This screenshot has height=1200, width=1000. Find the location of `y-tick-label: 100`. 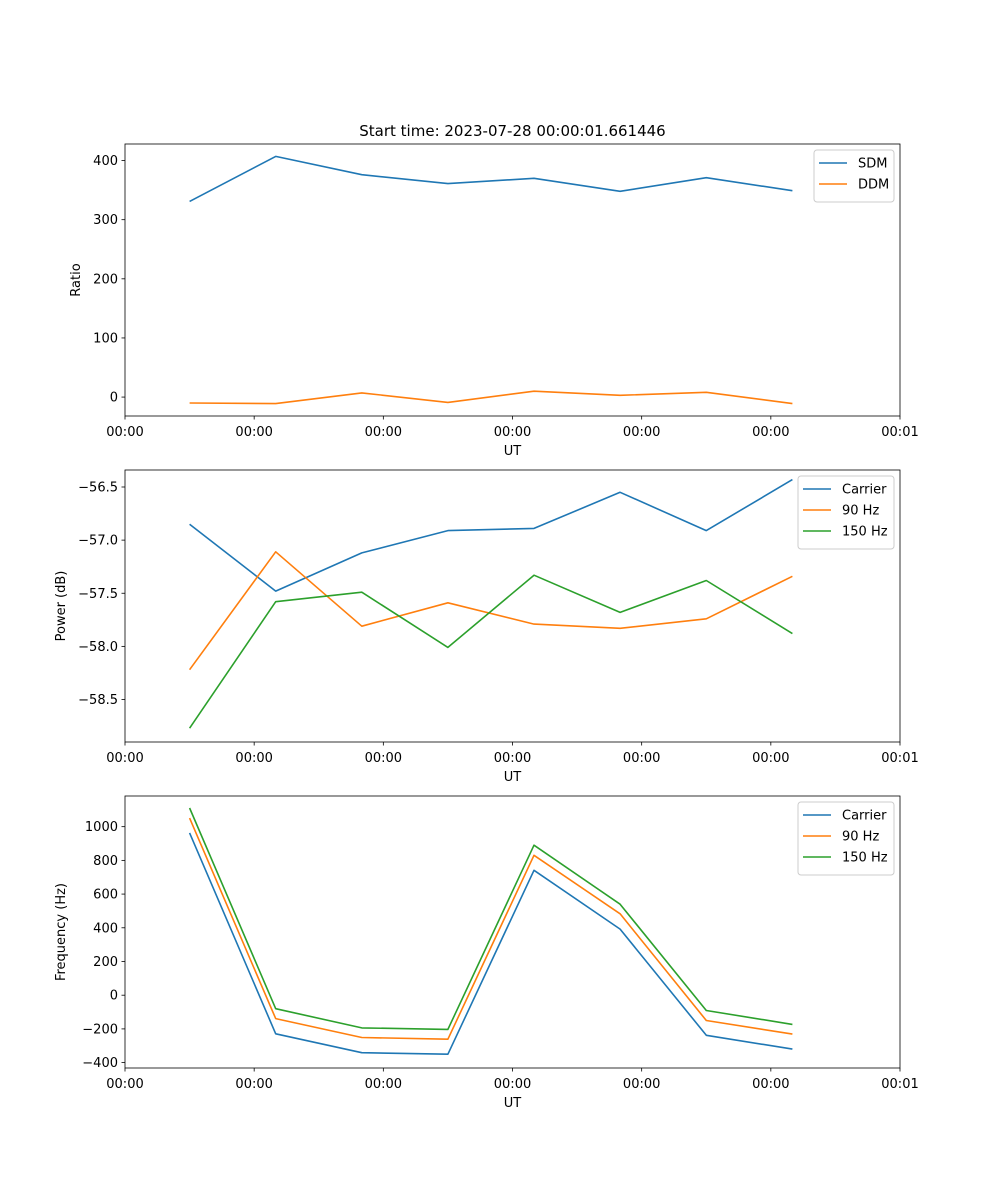

y-tick-label: 100 is located at coordinates (105, 338).